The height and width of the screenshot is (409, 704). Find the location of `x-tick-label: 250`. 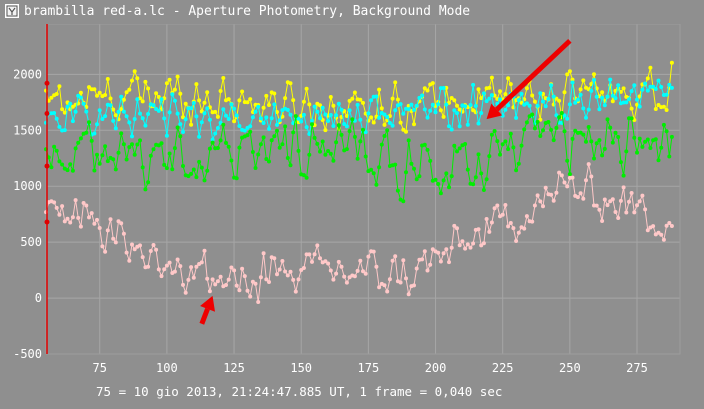

x-tick-label: 250 is located at coordinates (570, 368).